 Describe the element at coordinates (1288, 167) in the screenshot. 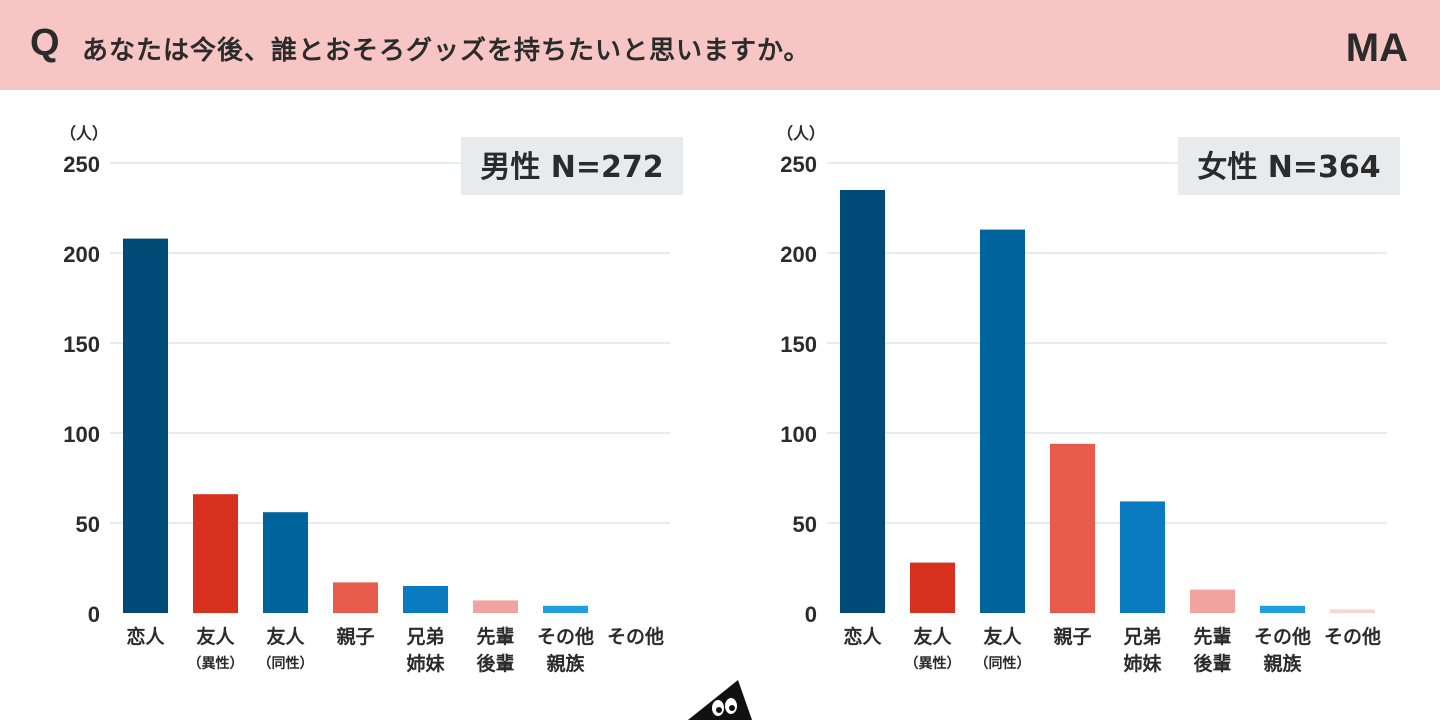

I see `chart-title: 女性 N=364` at that location.